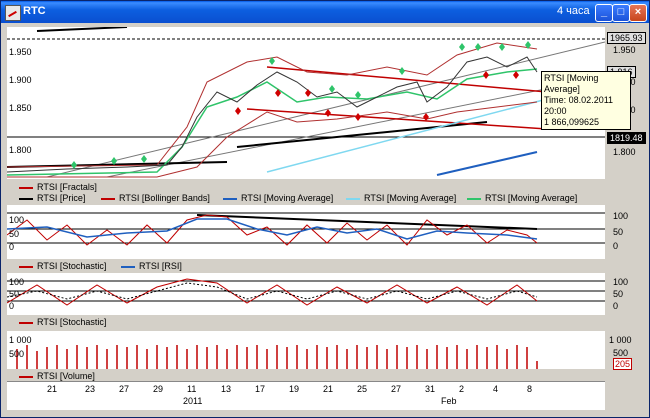 The image size is (650, 418). What do you see at coordinates (430, 389) in the screenshot?
I see `date-31: 31` at bounding box center [430, 389].